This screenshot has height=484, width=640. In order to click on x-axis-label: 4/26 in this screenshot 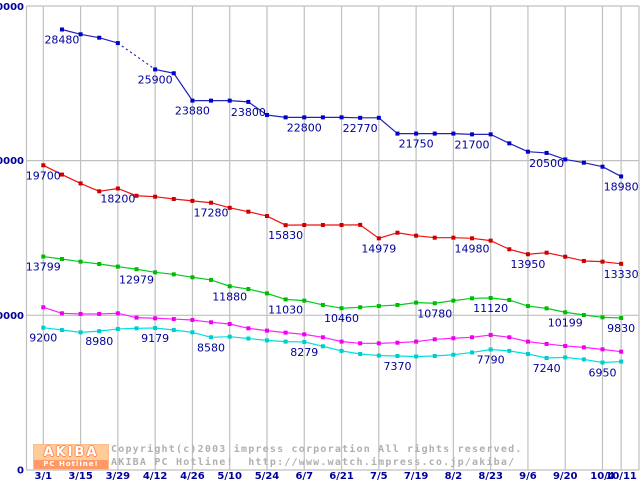, I will do `click(192, 475)`.